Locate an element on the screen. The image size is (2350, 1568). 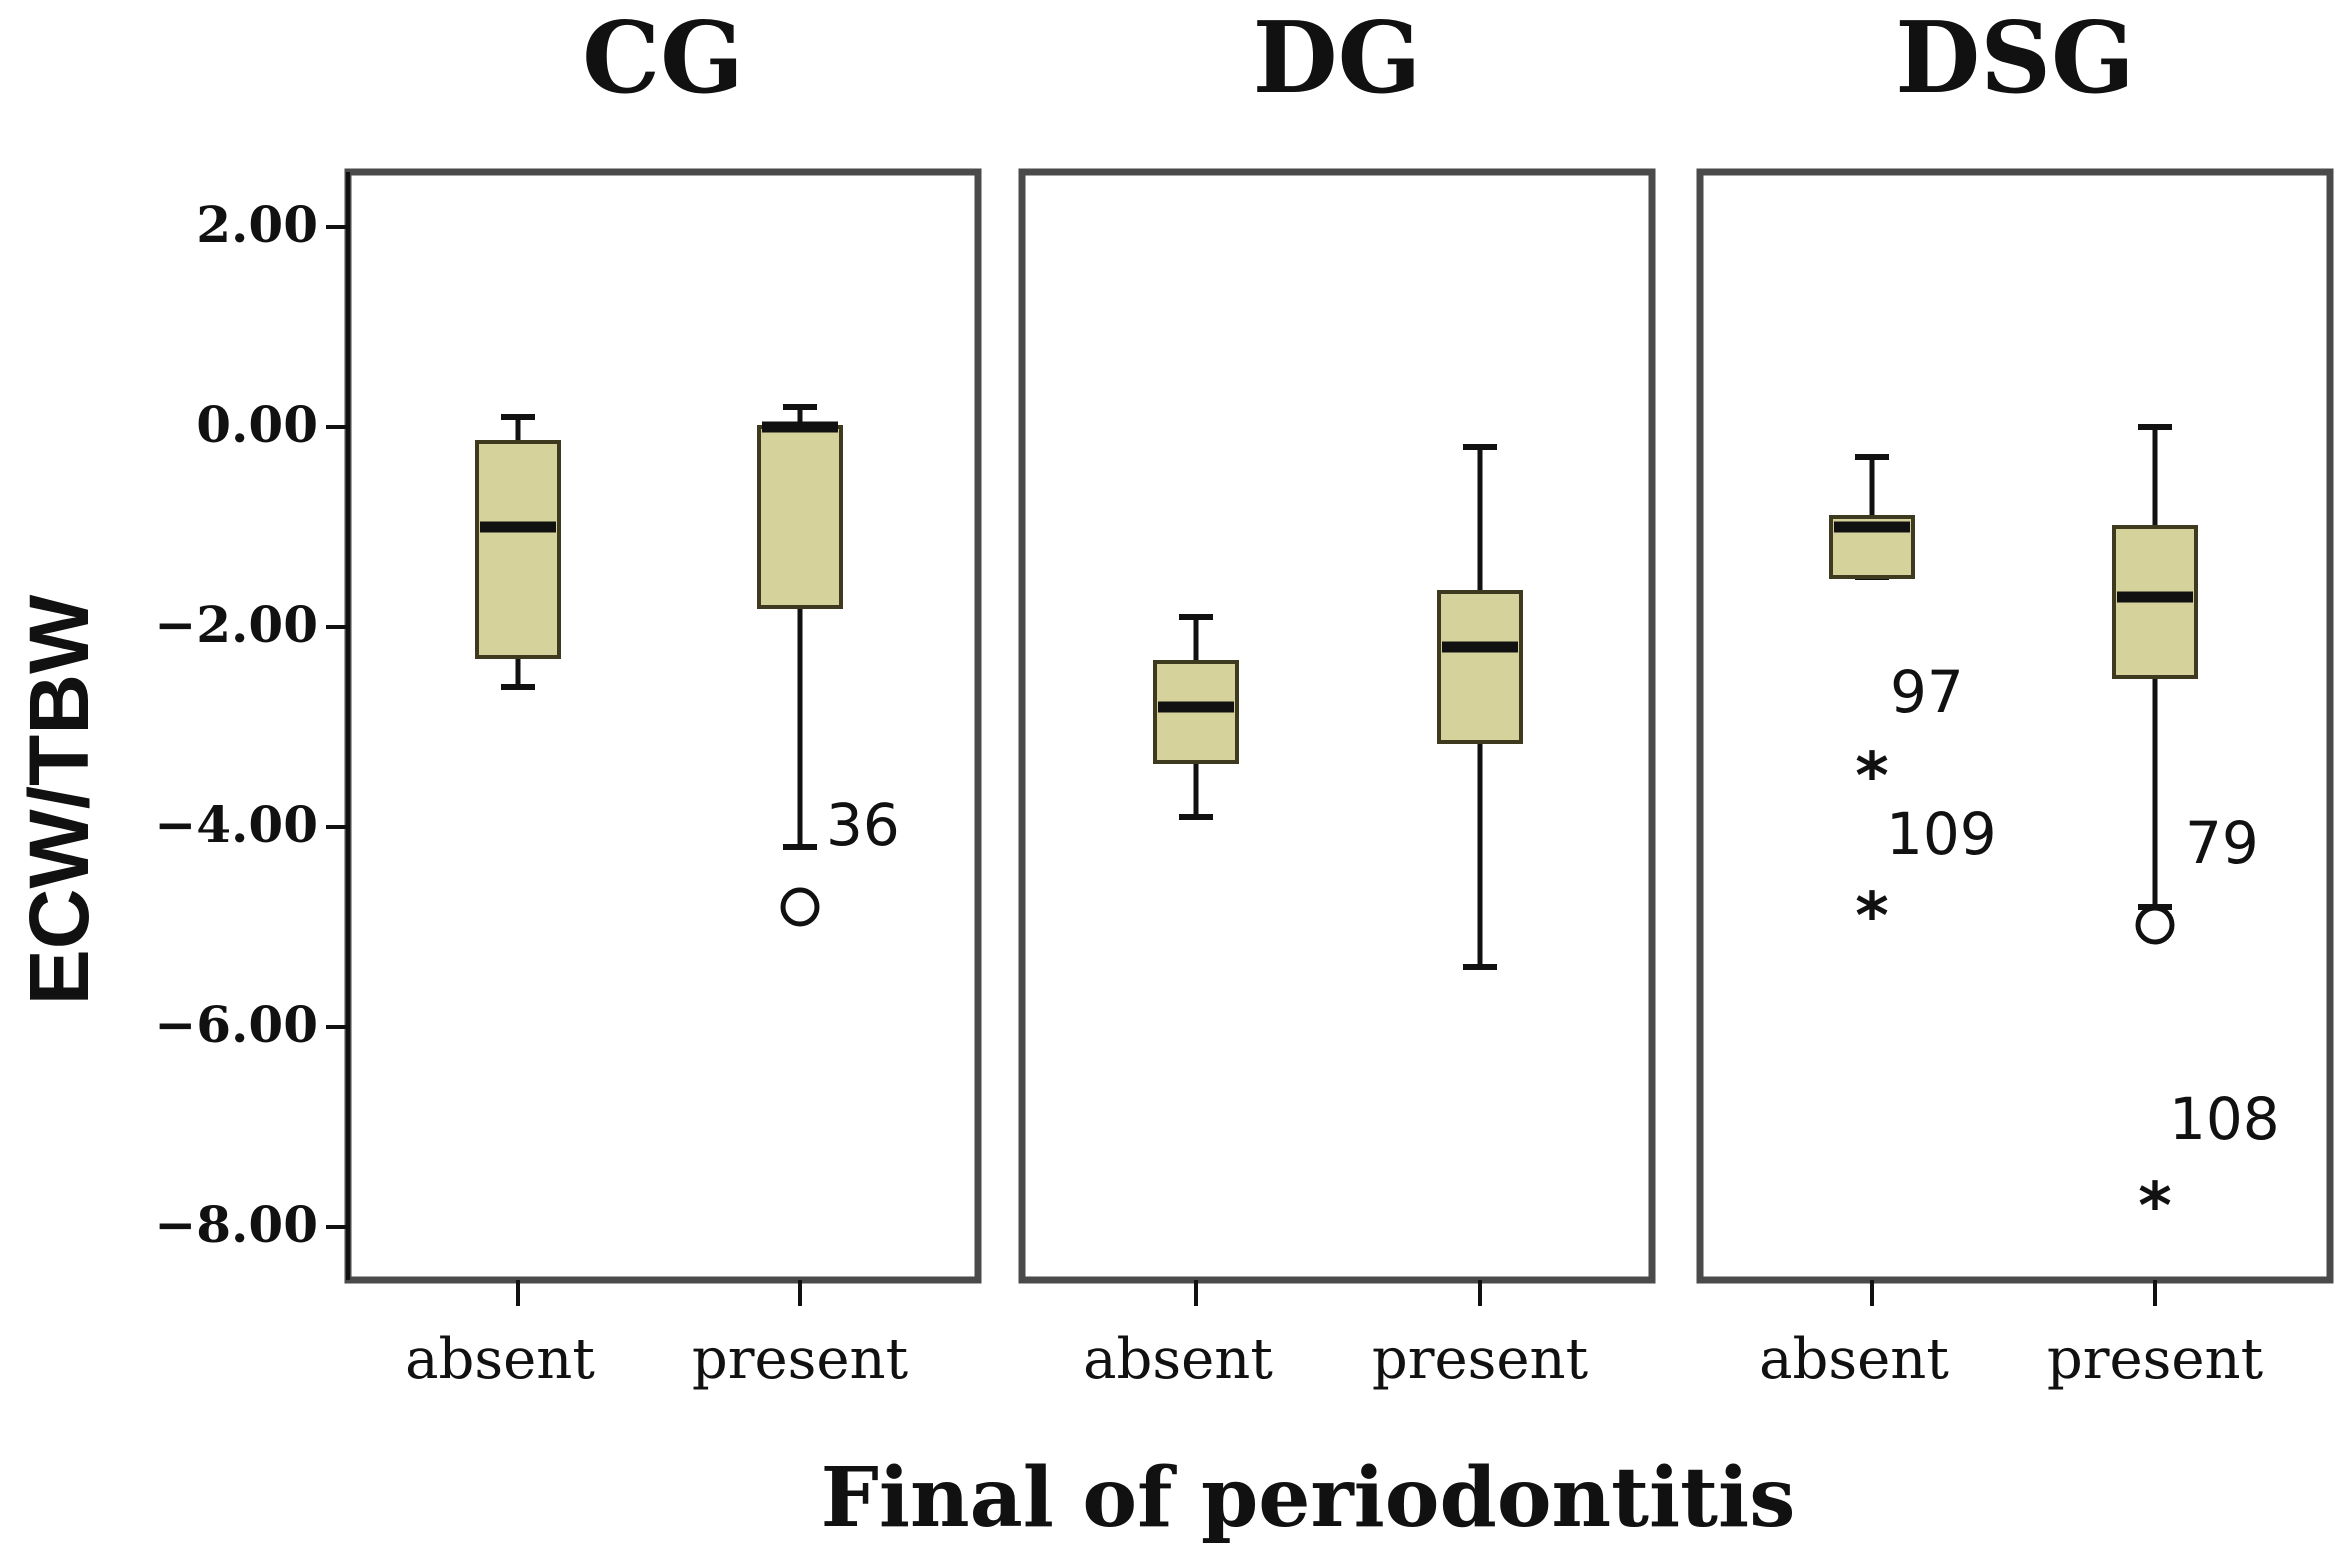
outlier-label: 36 is located at coordinates (863, 825).